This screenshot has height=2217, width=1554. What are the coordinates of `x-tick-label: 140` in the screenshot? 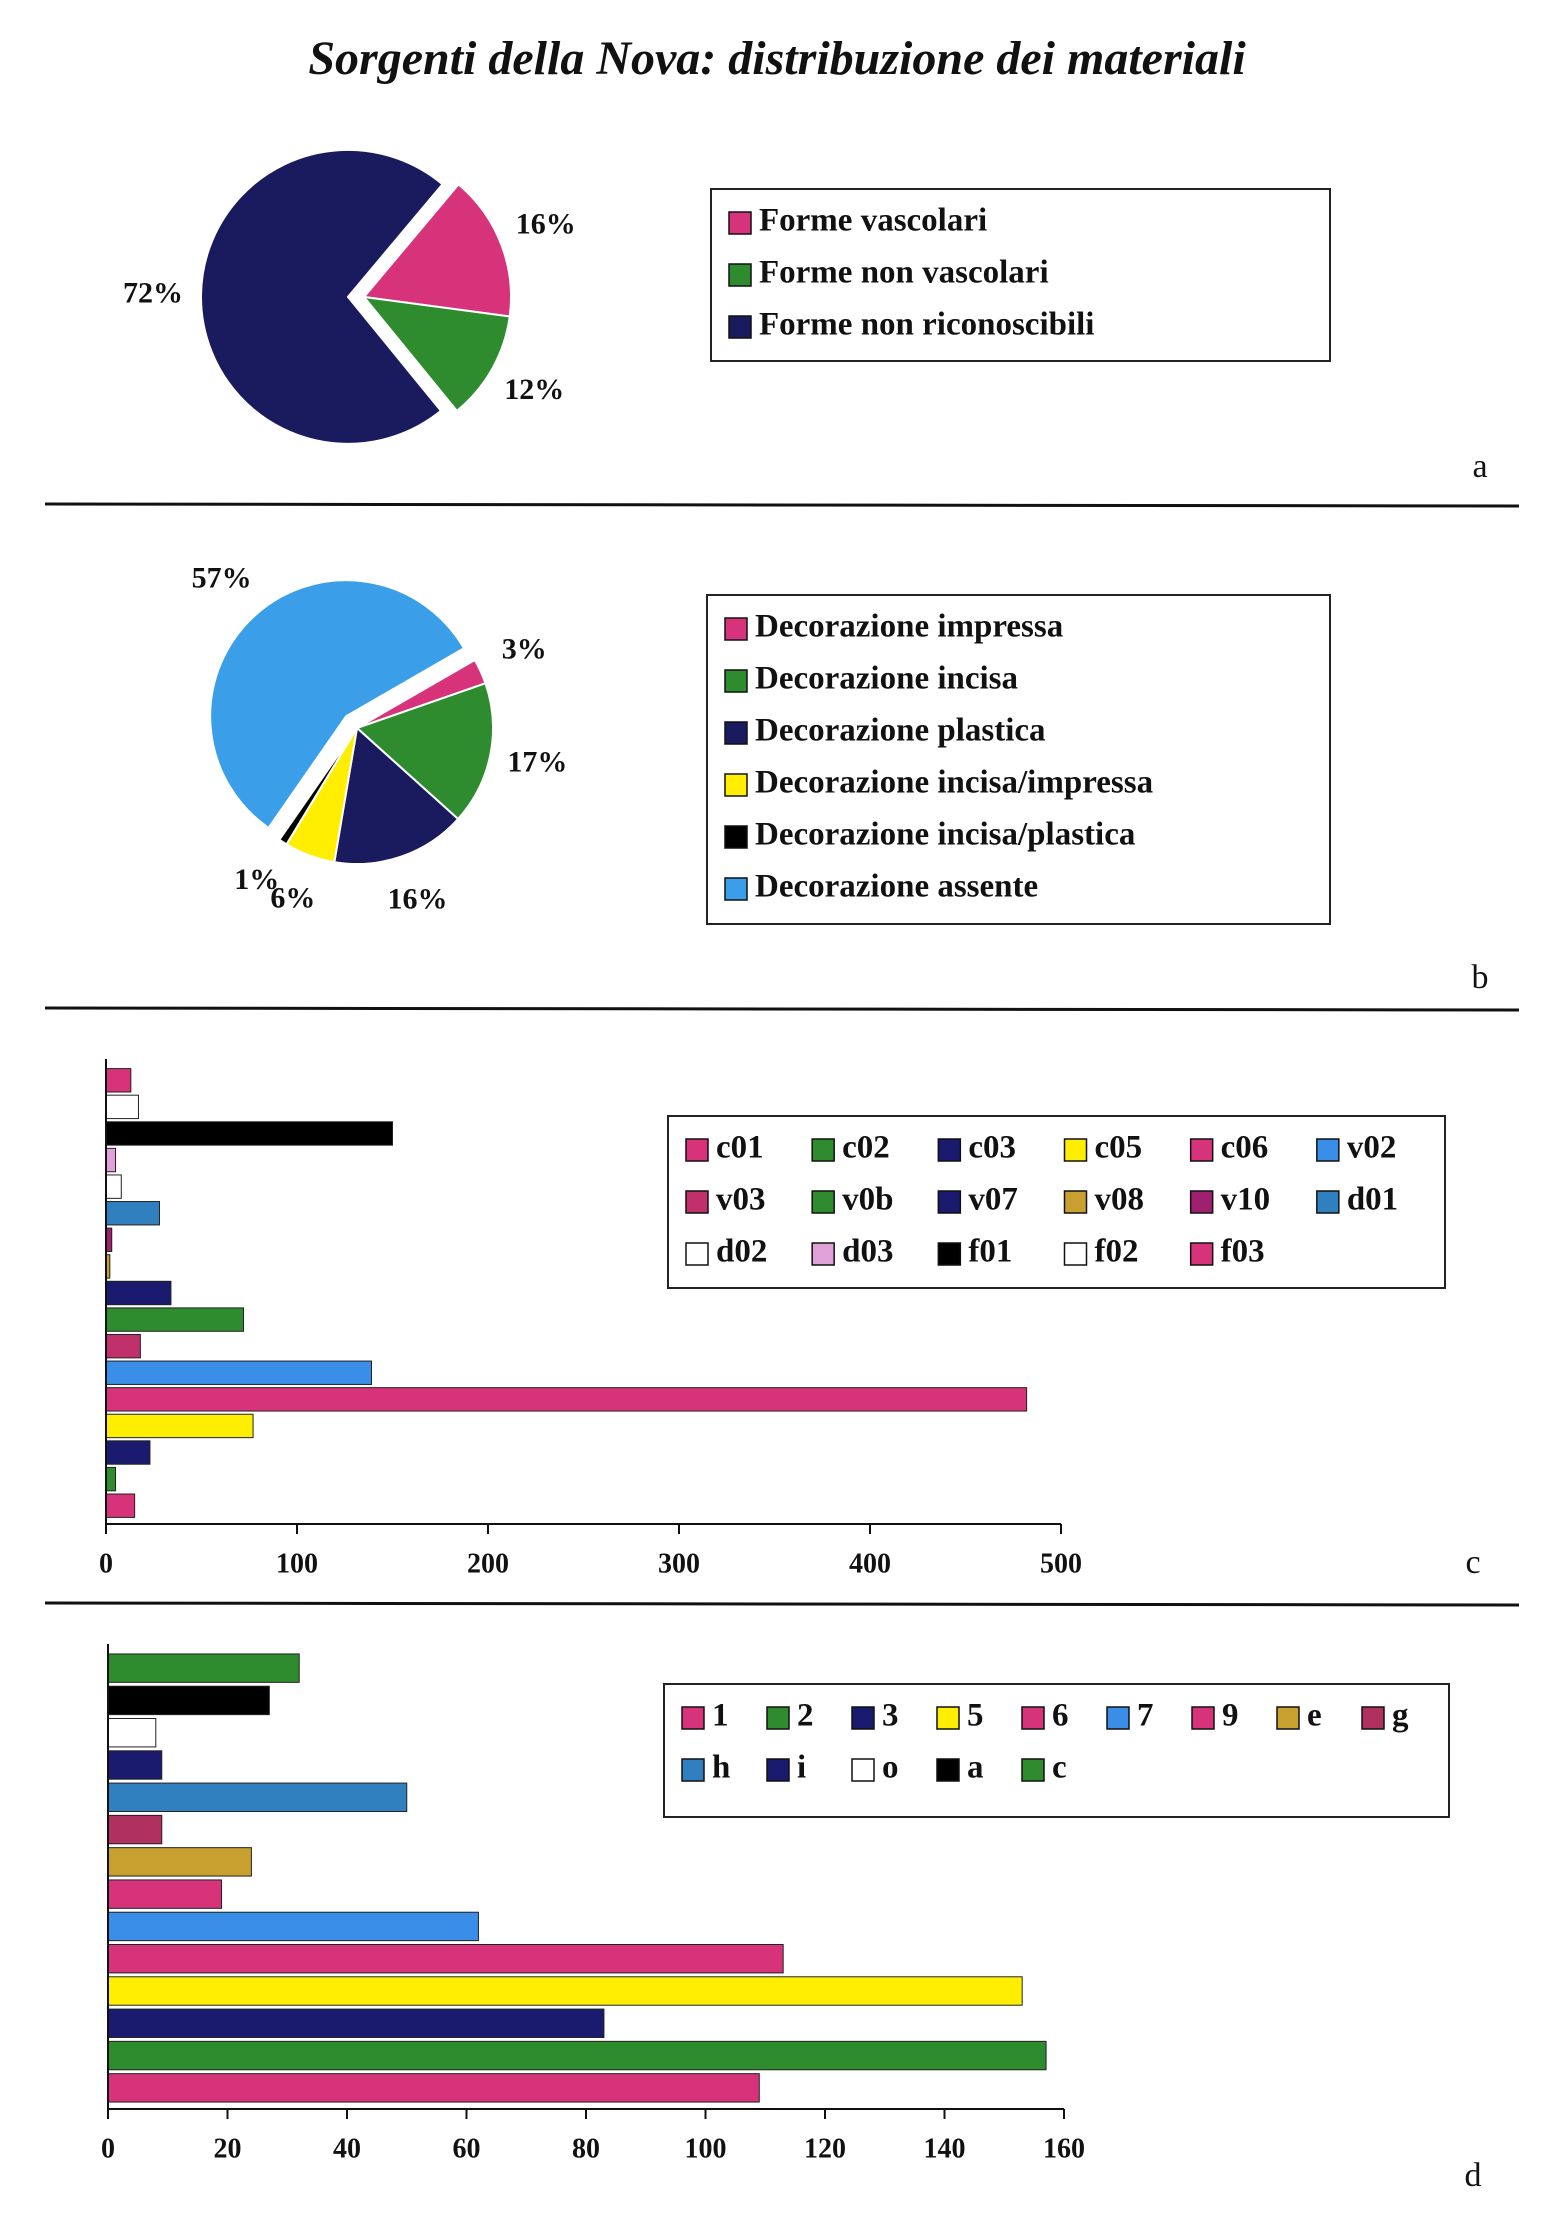 It's located at (945, 2148).